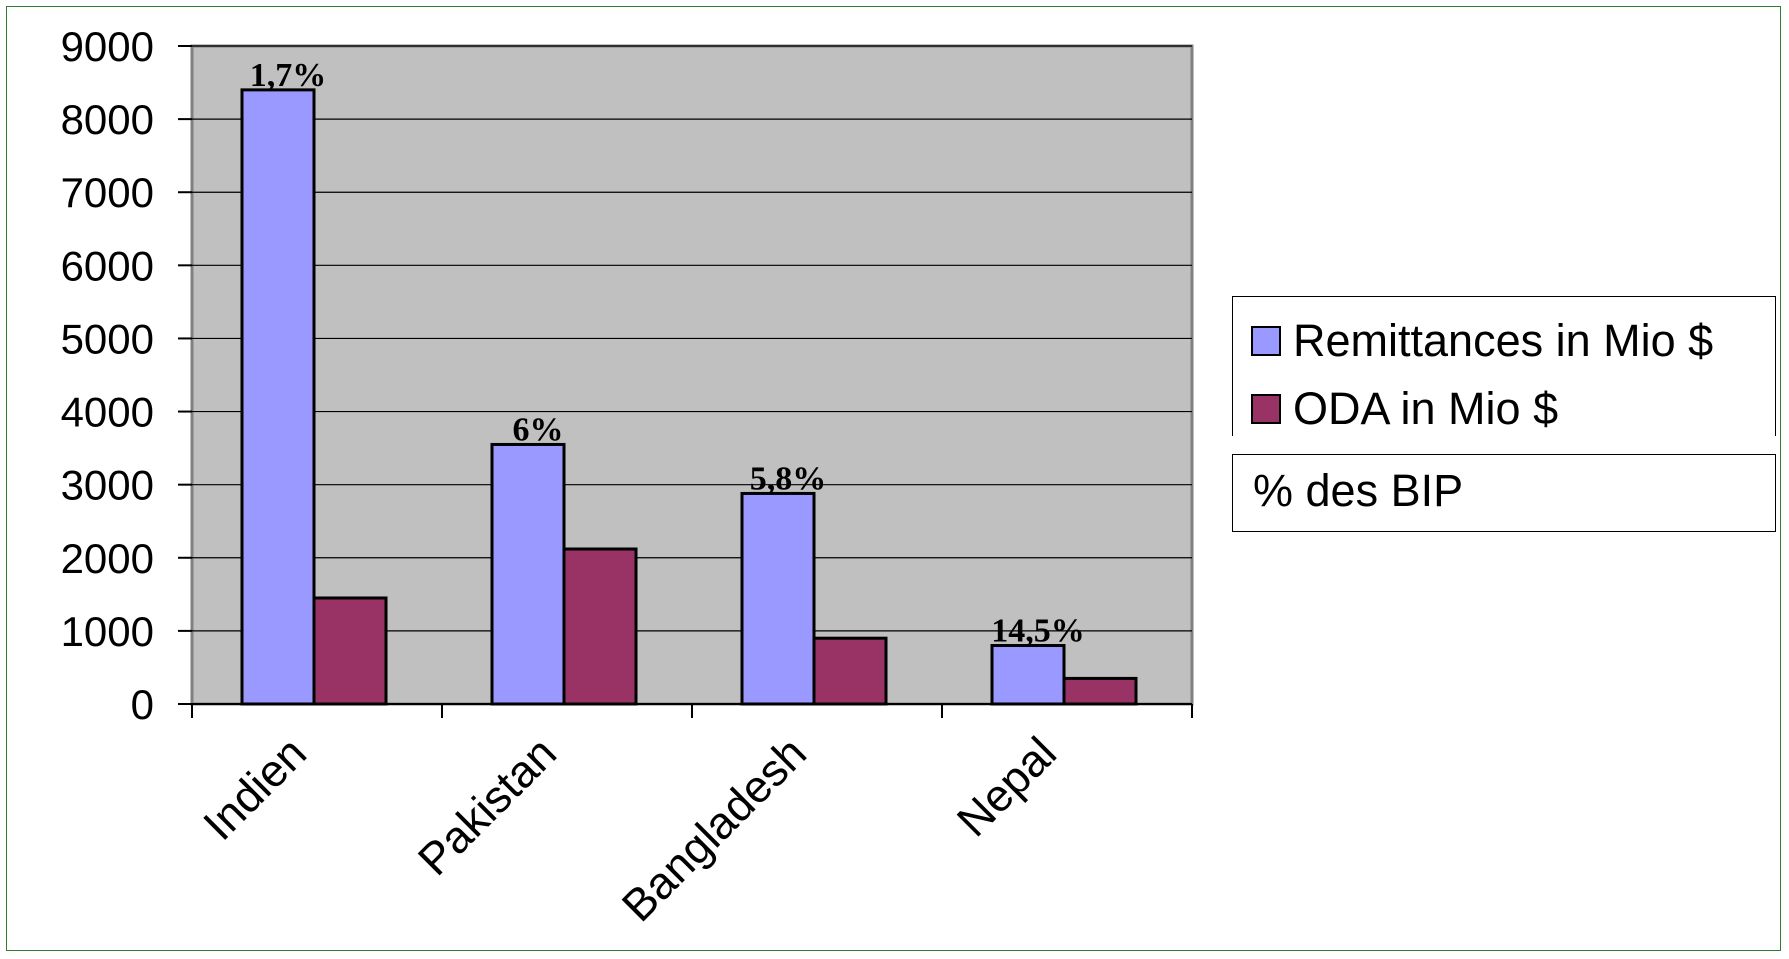  What do you see at coordinates (1358, 490) in the screenshot?
I see `legend-note: % des BIP` at bounding box center [1358, 490].